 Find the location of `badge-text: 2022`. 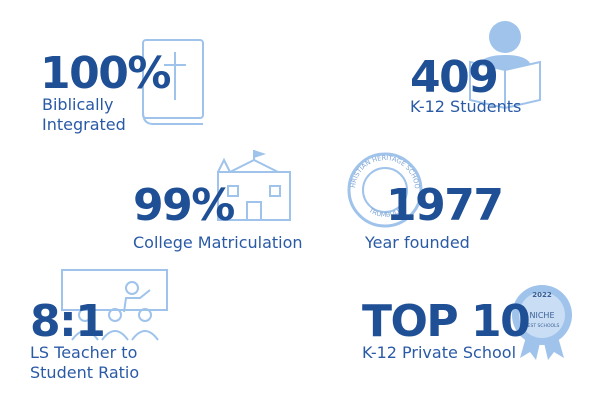

badge-text: 2022 is located at coordinates (542, 295).